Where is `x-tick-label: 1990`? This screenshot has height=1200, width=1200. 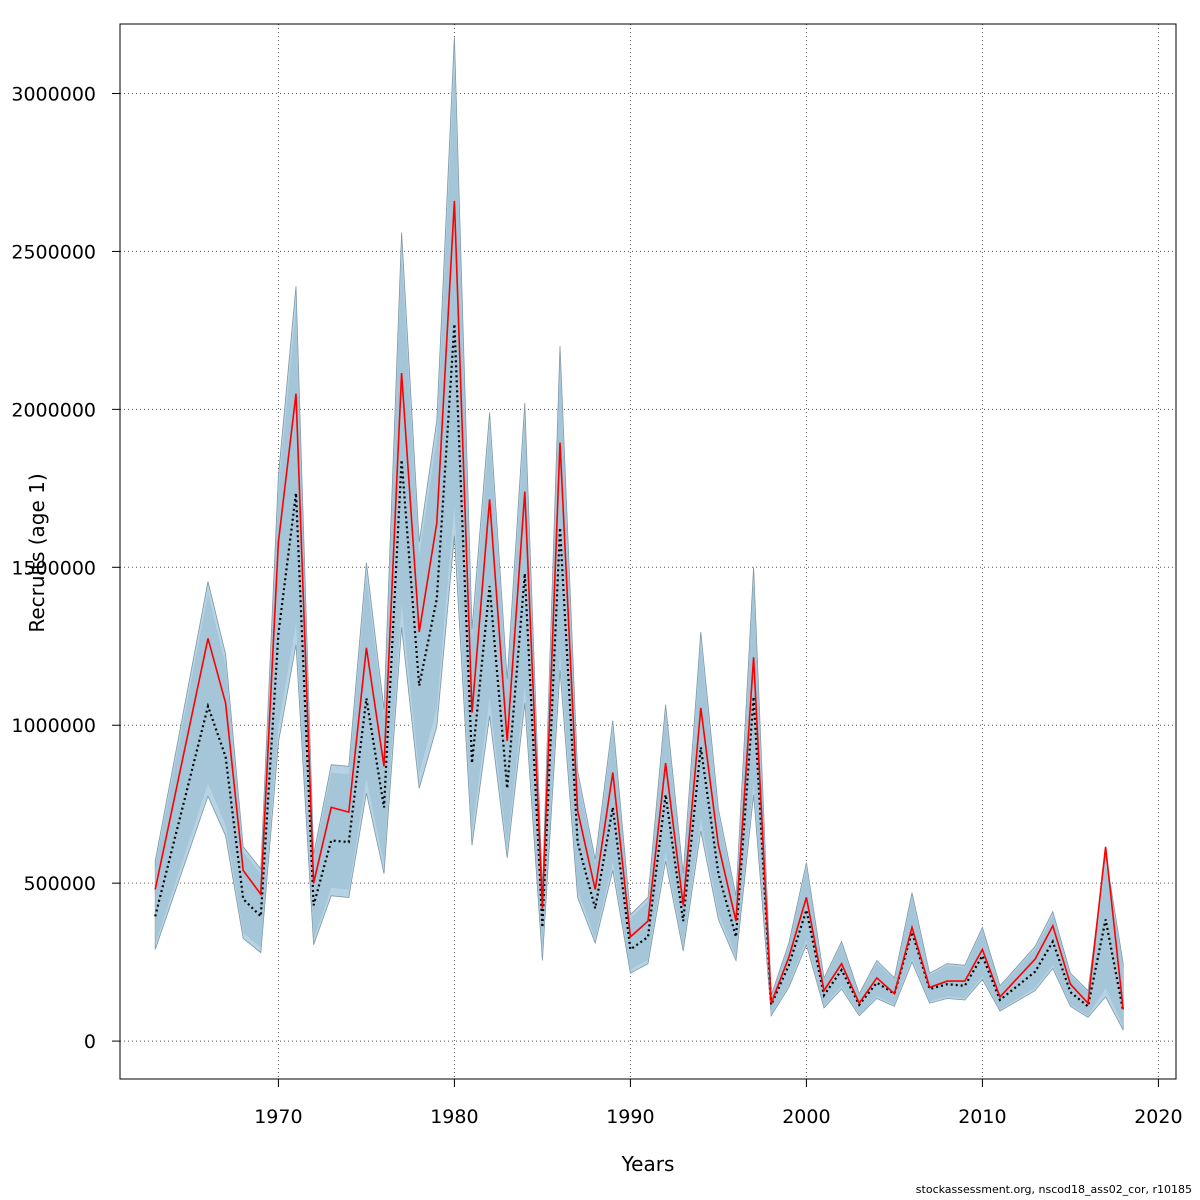
x-tick-label: 1990 is located at coordinates (630, 1117).